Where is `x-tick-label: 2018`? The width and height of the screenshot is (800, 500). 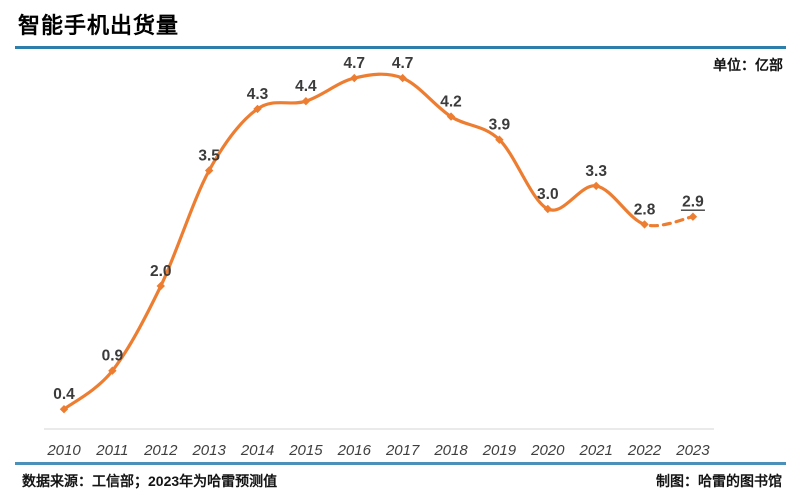 x-tick-label: 2018 is located at coordinates (450, 450).